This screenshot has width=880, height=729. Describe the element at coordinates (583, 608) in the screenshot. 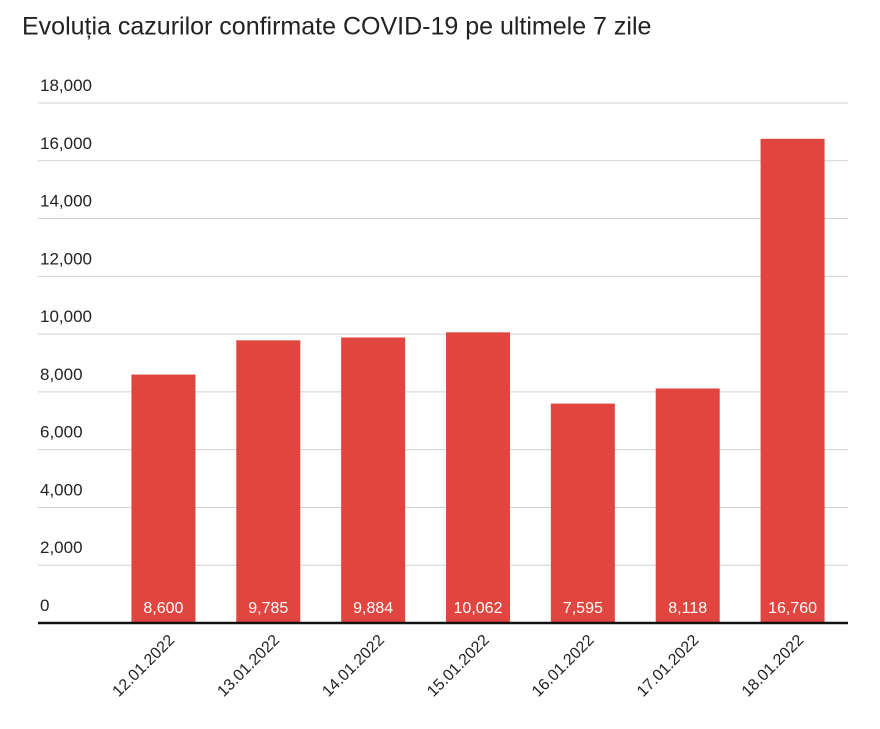

I see `value-label: 7,595` at that location.